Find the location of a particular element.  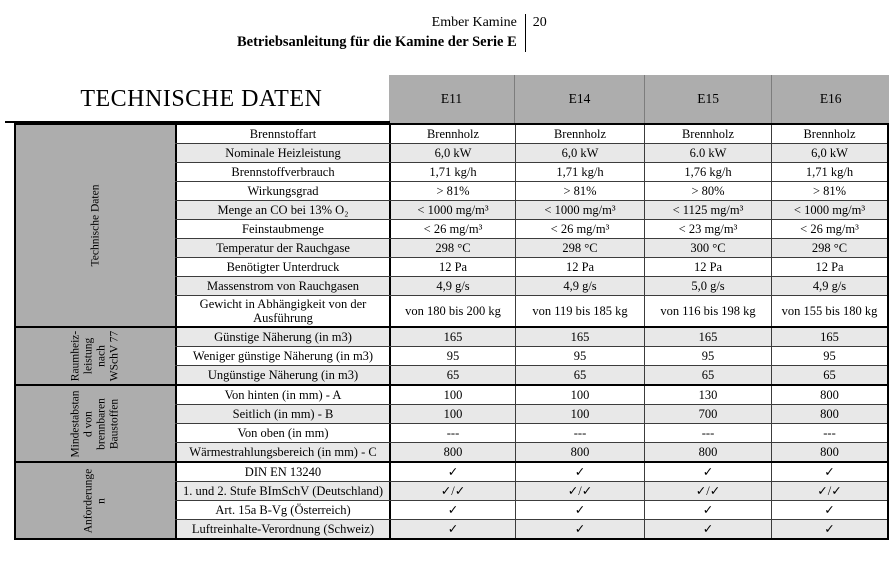

value-cell-e11: 95 is located at coordinates (452, 356).